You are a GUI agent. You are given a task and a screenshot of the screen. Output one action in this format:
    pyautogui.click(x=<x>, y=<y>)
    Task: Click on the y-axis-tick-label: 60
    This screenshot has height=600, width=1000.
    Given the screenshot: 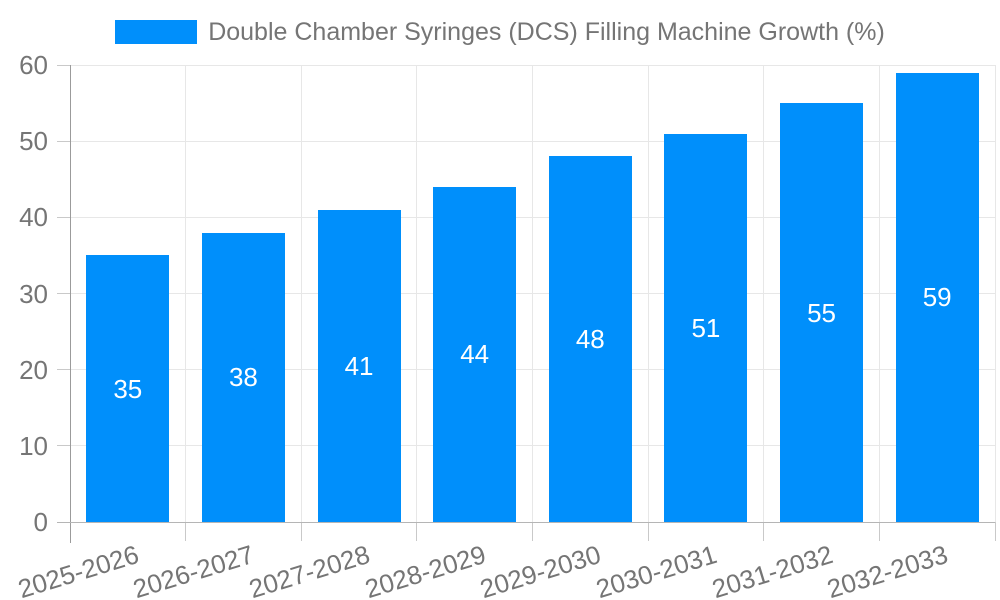 What is the action you would take?
    pyautogui.click(x=33, y=65)
    